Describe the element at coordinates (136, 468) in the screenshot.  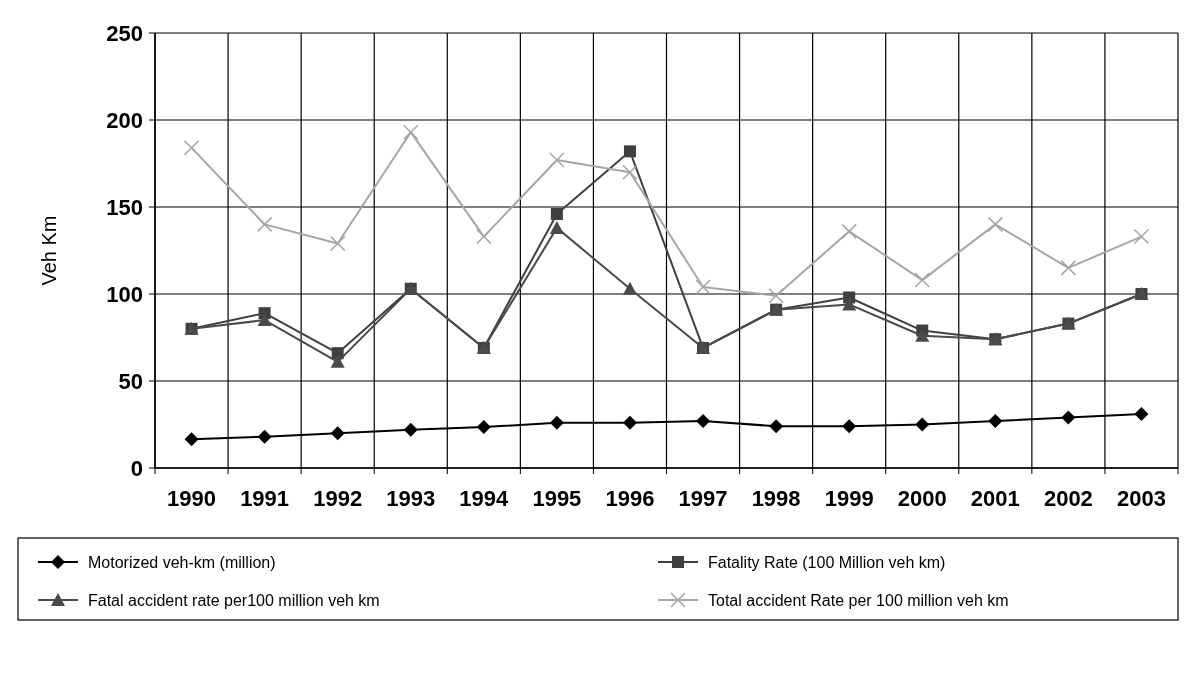
I see `y-tick-label: 0` at that location.